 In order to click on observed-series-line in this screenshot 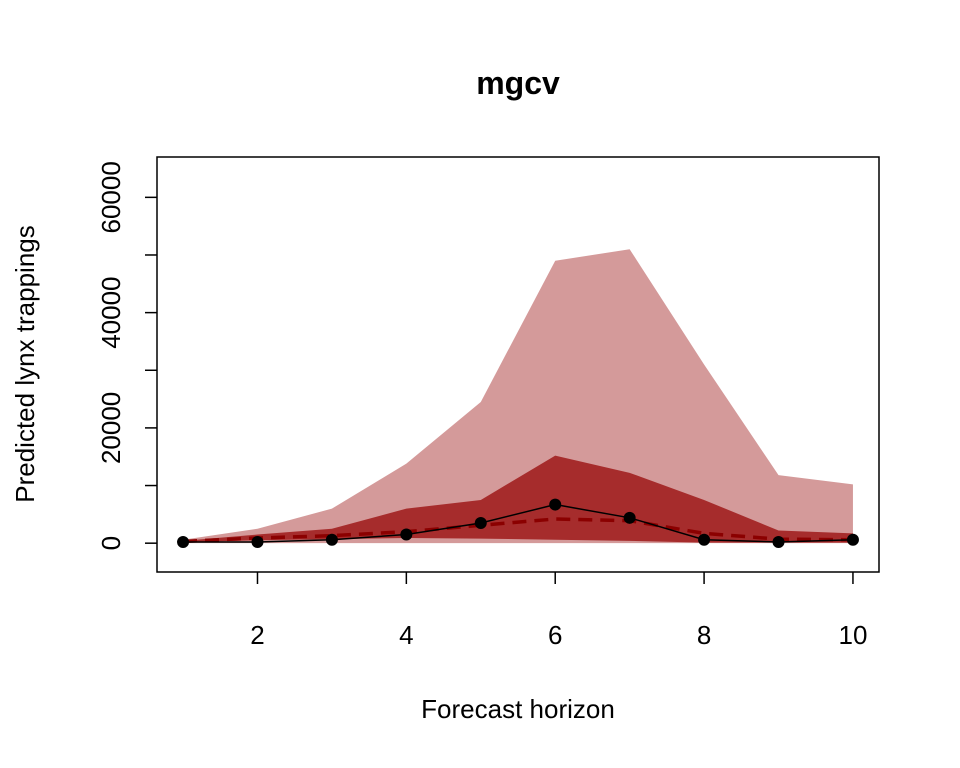, I will do `click(518, 523)`.